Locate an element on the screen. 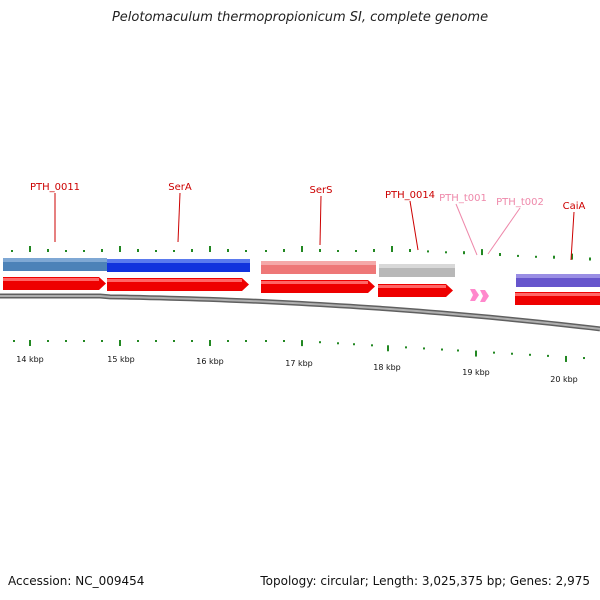  kbp-label: 20 kbp is located at coordinates (564, 379).